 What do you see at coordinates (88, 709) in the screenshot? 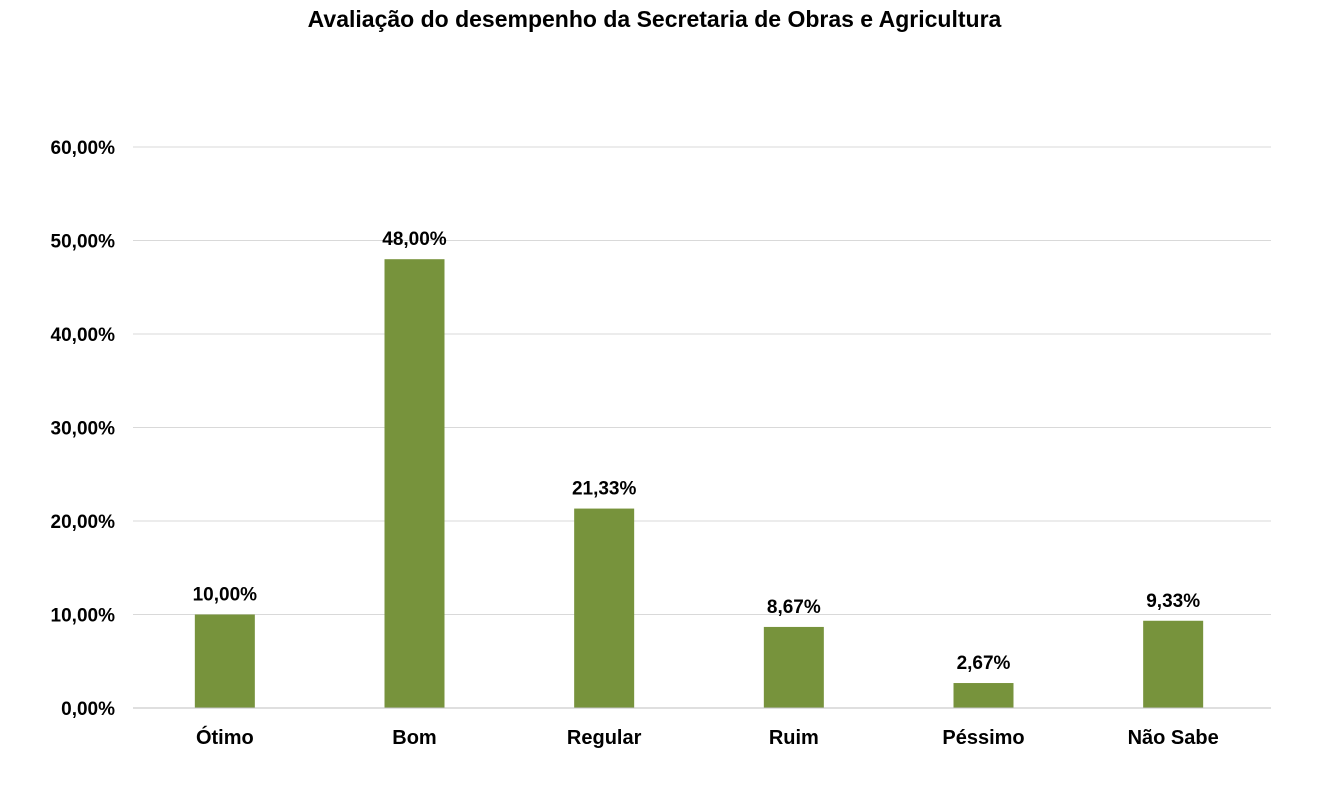
I see `y-tick-label: 0,00%` at bounding box center [88, 709].